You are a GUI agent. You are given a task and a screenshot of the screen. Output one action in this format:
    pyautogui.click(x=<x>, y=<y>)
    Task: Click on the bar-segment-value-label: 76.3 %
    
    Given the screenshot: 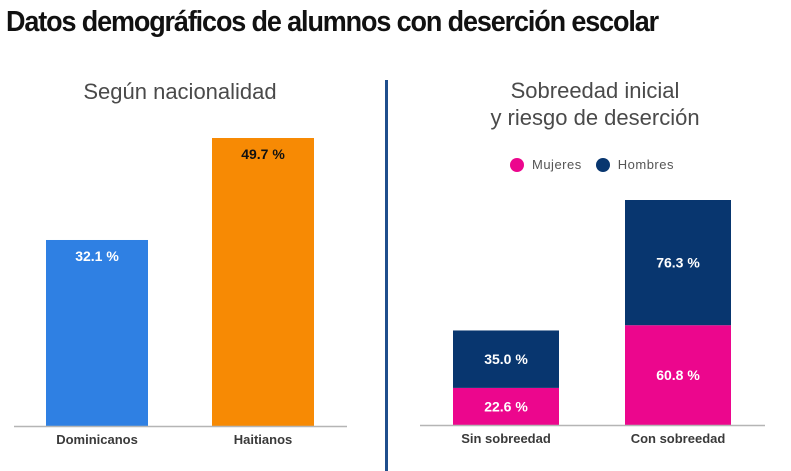 What is the action you would take?
    pyautogui.click(x=678, y=263)
    